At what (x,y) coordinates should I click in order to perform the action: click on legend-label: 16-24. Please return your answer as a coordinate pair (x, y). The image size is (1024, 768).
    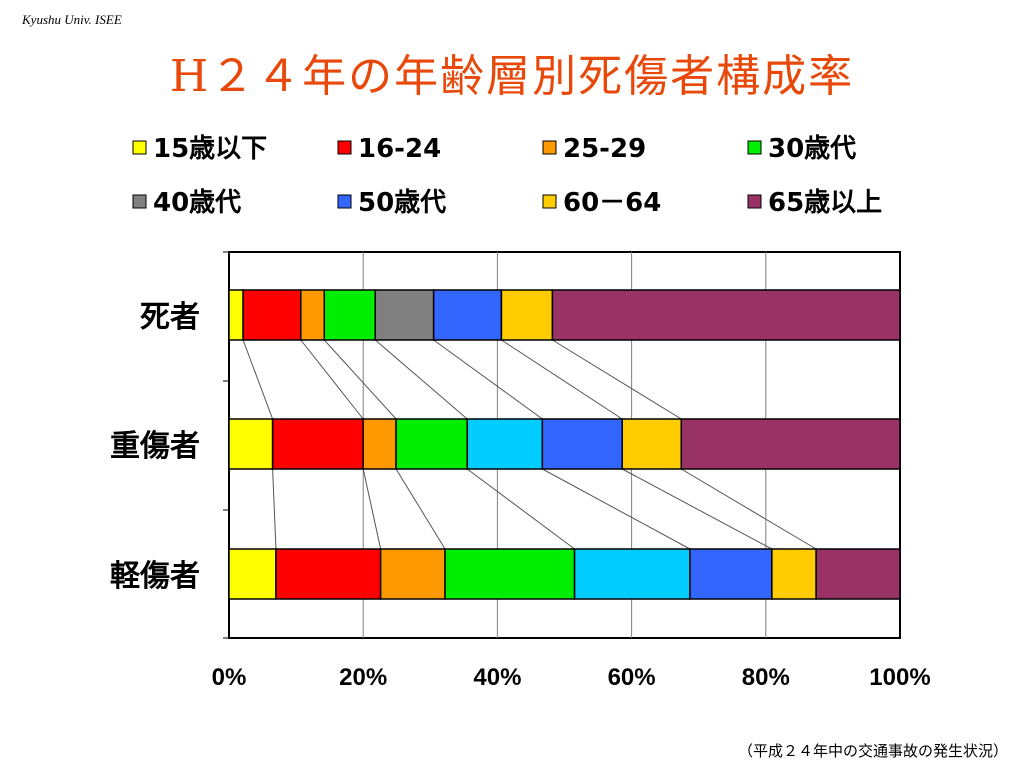
    Looking at the image, I should click on (399, 149).